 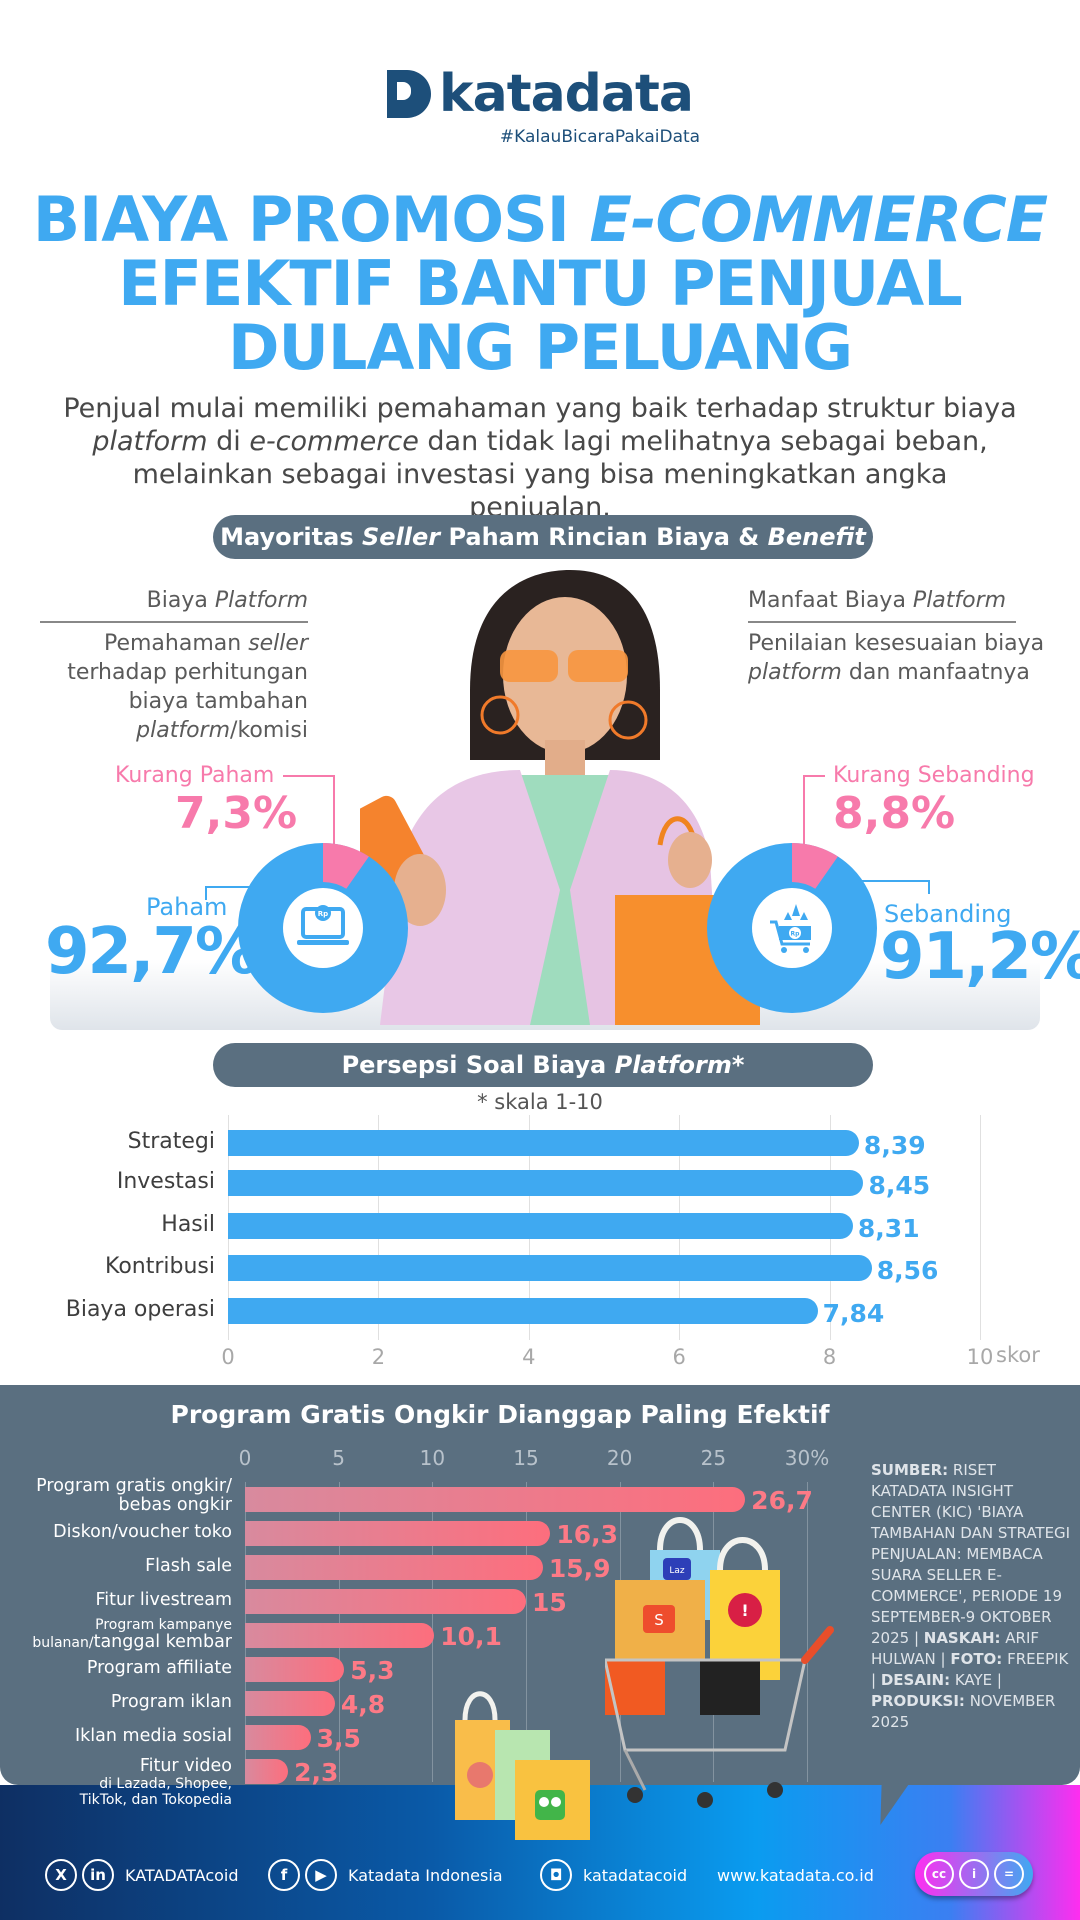 I want to click on donut-chart-benefit: Rp, so click(x=792, y=928).